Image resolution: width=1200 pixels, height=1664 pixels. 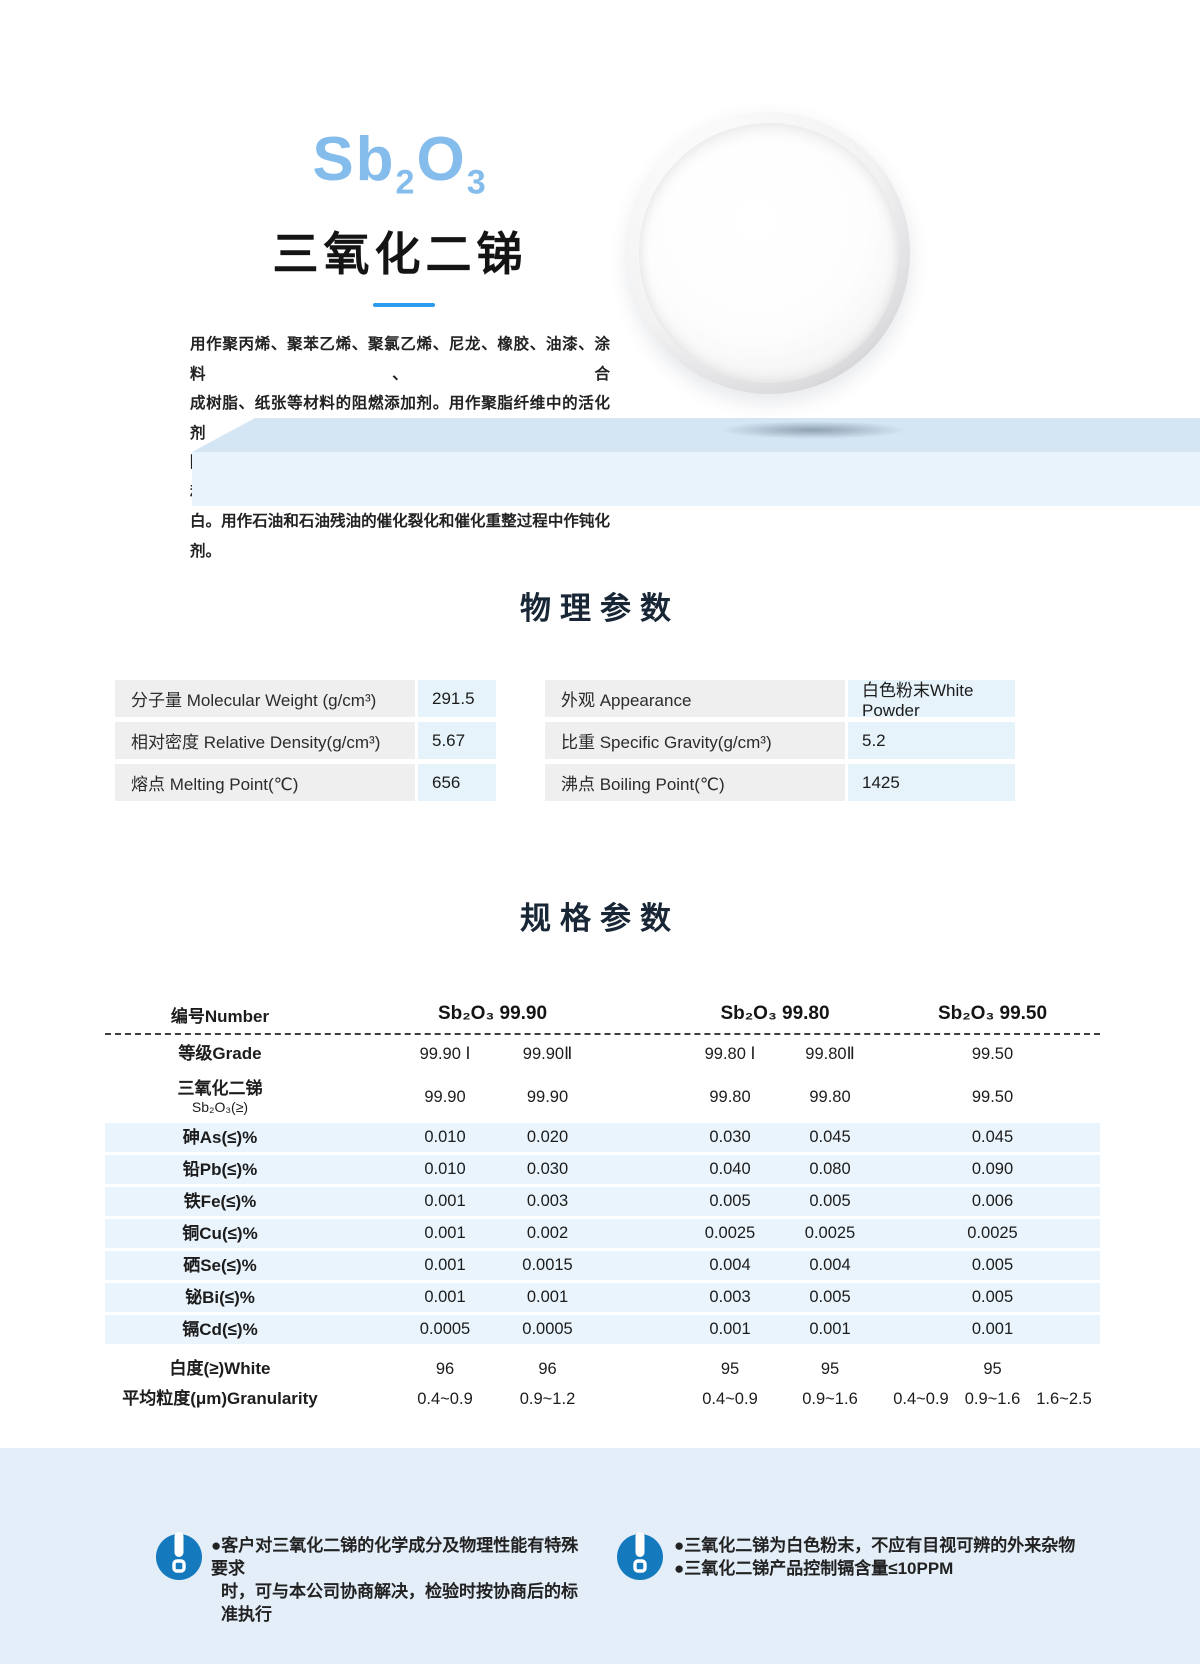 I want to click on table-row: 比重 Specific Gravity(g/cm³) 5.2, so click(x=780, y=740).